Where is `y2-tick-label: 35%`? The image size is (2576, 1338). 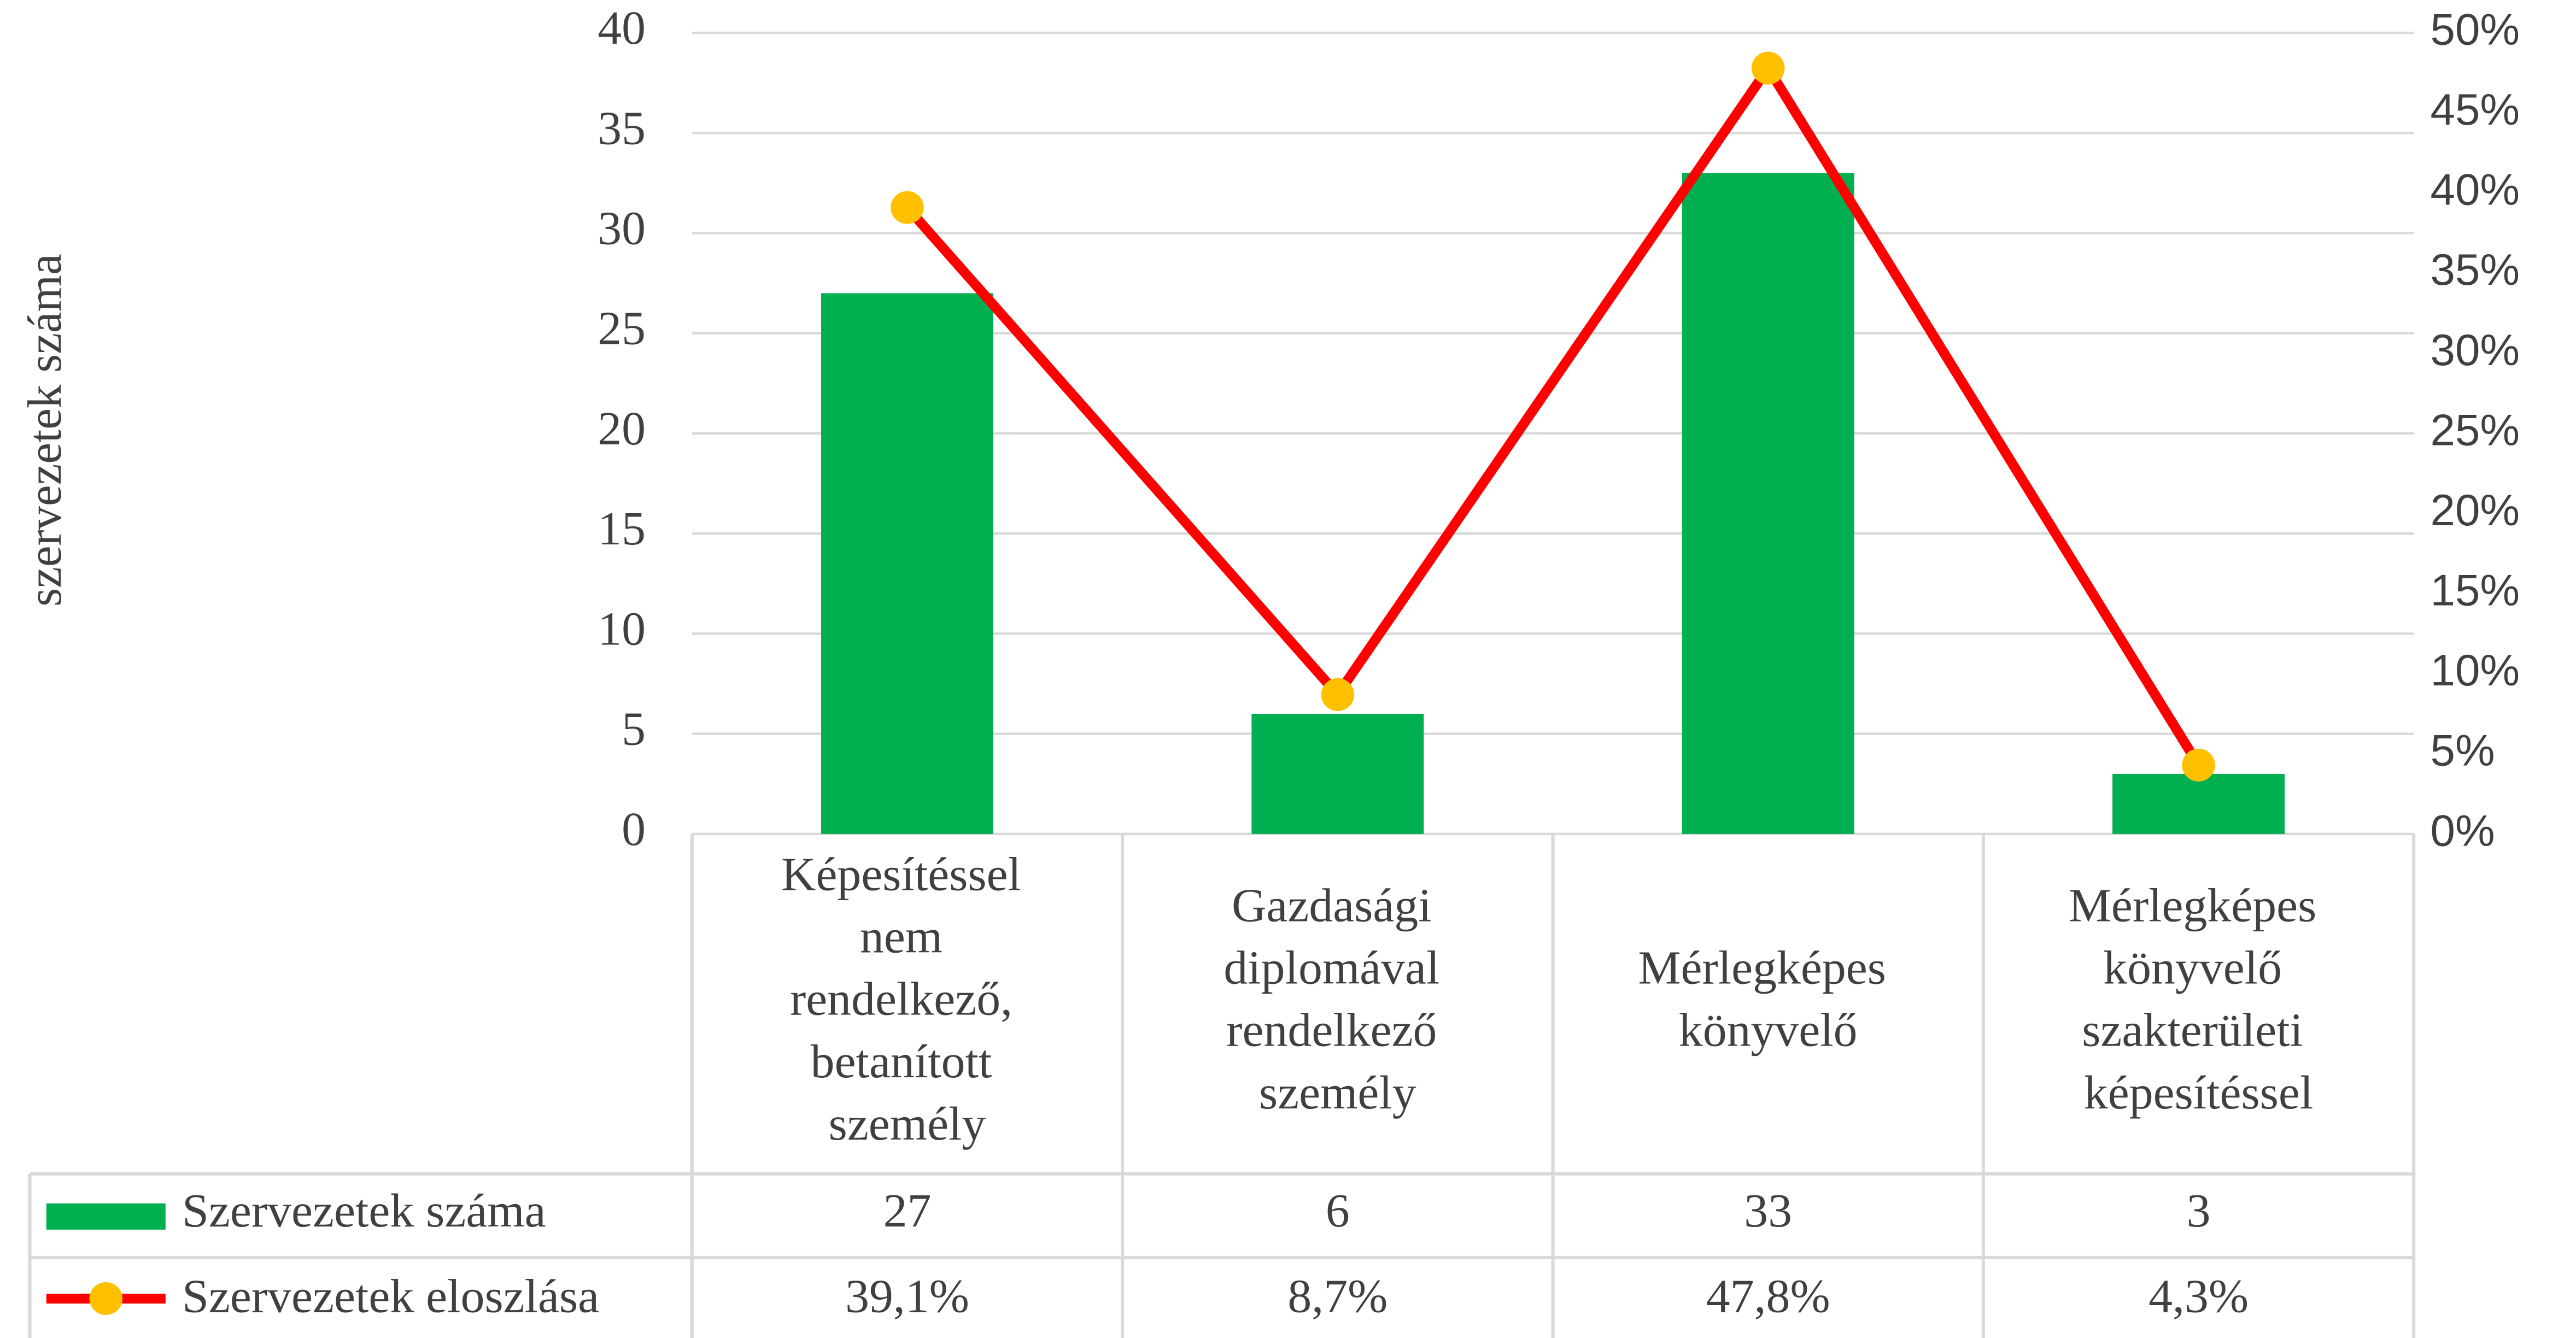
y2-tick-label: 35% is located at coordinates (2475, 270).